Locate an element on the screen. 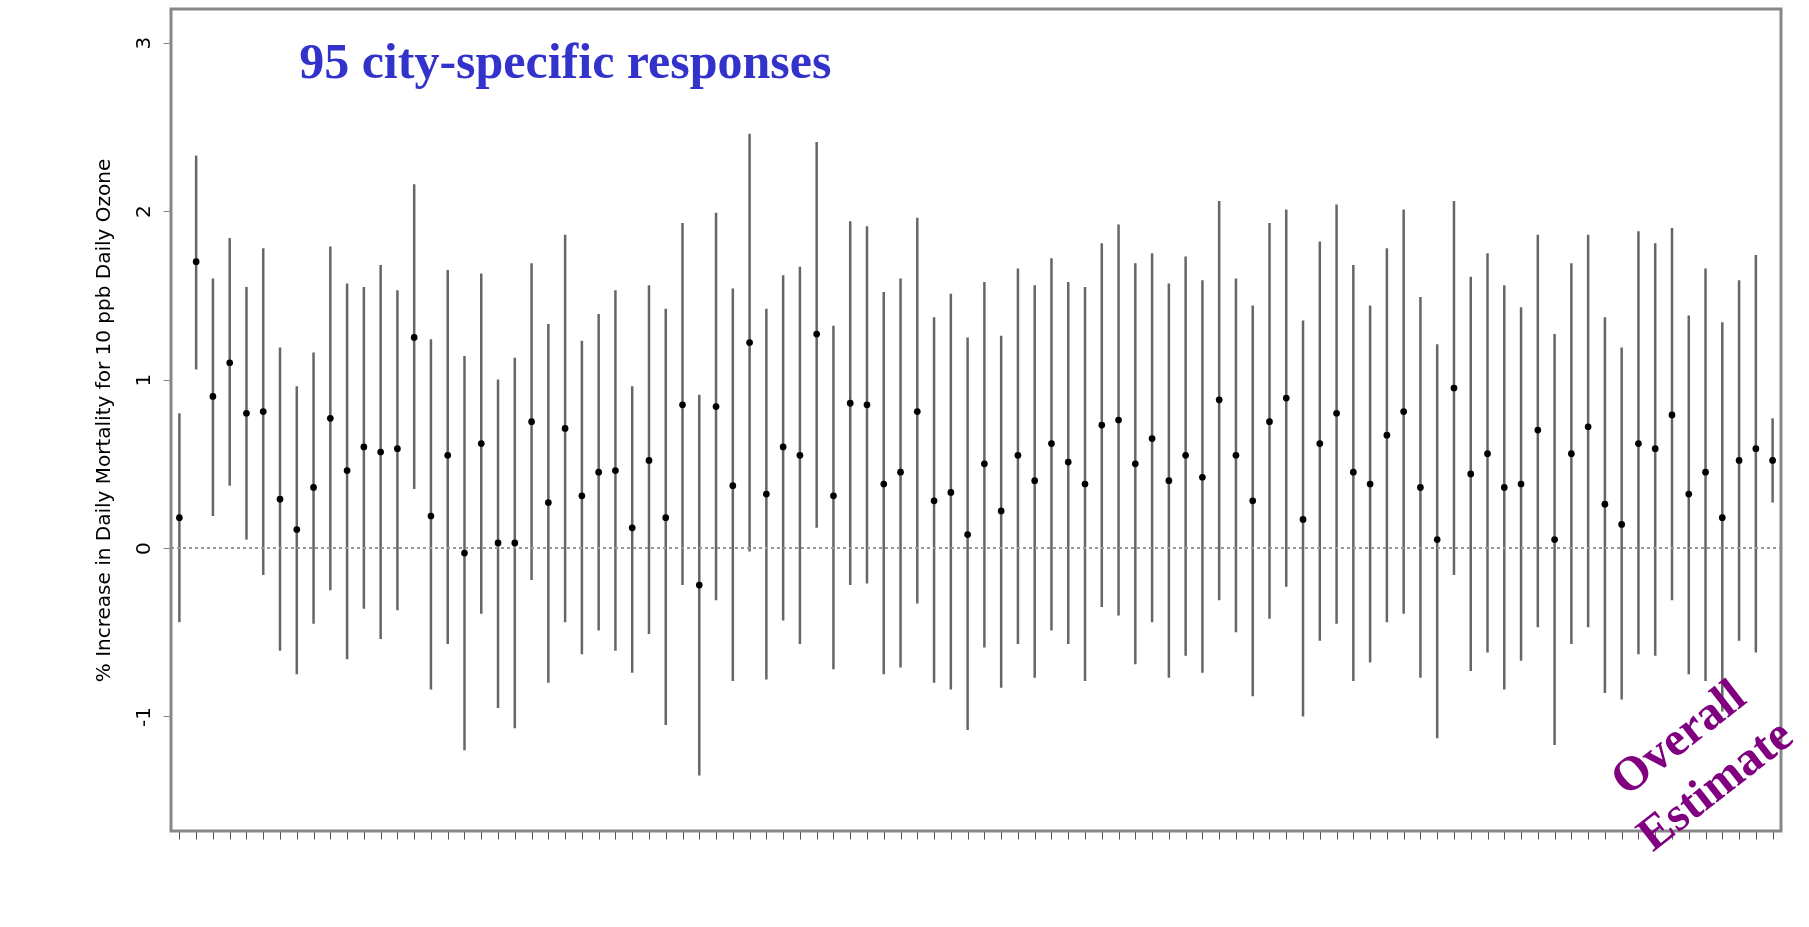 The height and width of the screenshot is (927, 1809). y-axis-title: % Increase in Daily Mortality for 10 ppb Daily Ozone is located at coordinates (102, 420).